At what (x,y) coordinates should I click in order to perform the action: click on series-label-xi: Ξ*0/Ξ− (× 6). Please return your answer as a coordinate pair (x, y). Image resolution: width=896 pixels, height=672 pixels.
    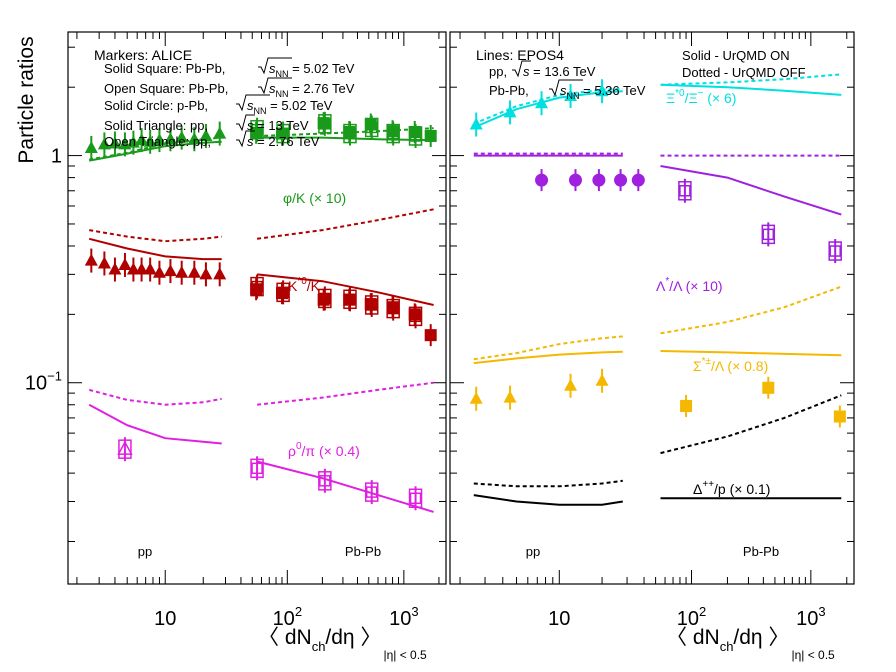
    Looking at the image, I should click on (701, 97).